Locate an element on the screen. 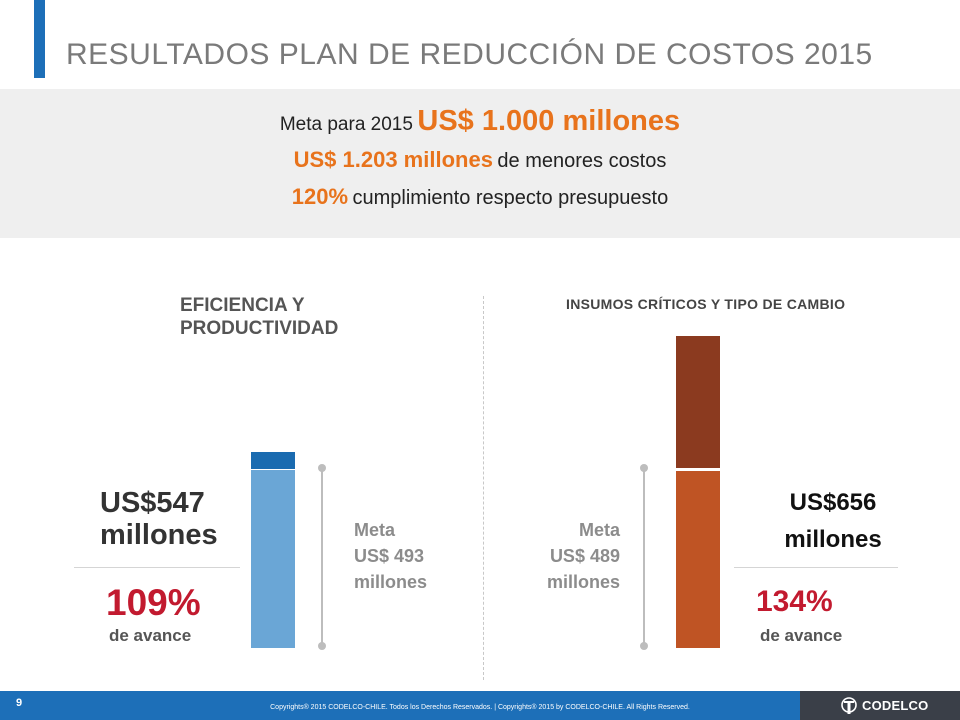  summary-line-savings: US$ 1.203 millones de menores costos is located at coordinates (480, 160).